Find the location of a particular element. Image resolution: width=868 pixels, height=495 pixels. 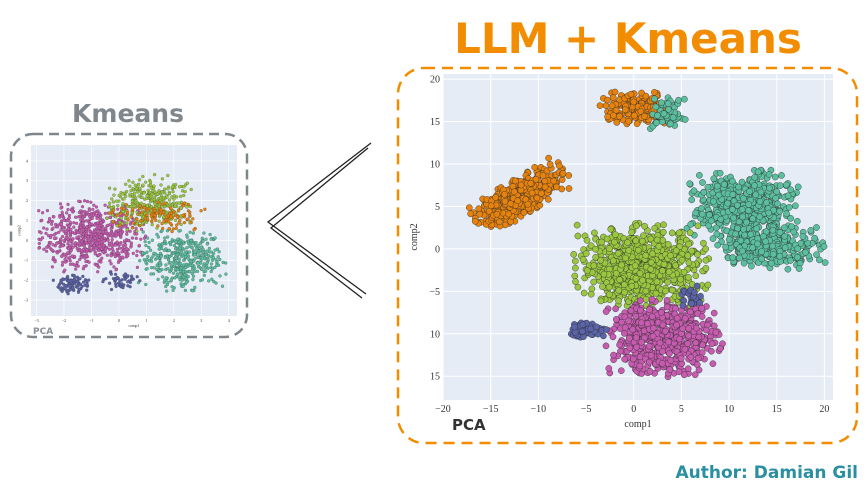

y-axis-label: comp2 is located at coordinates (414, 236).